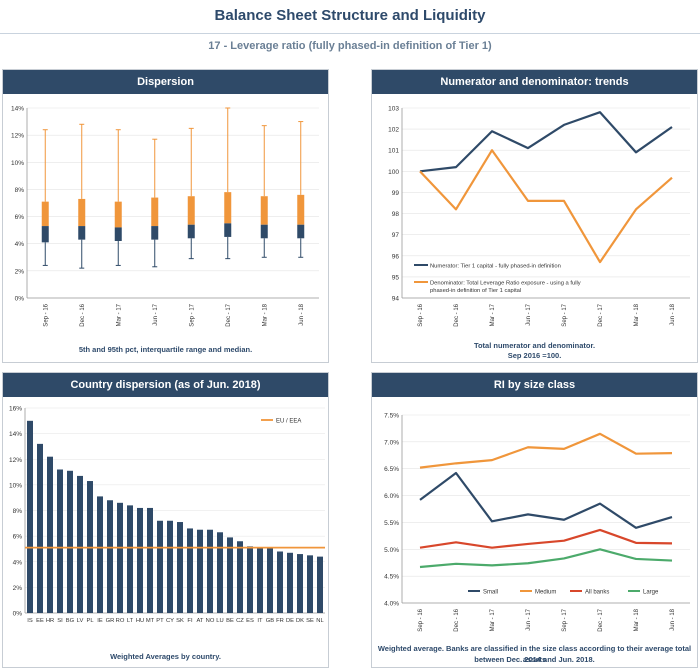 This screenshot has width=700, height=671. Describe the element at coordinates (60, 621) in the screenshot. I see `country-xtick-label: SI` at that location.